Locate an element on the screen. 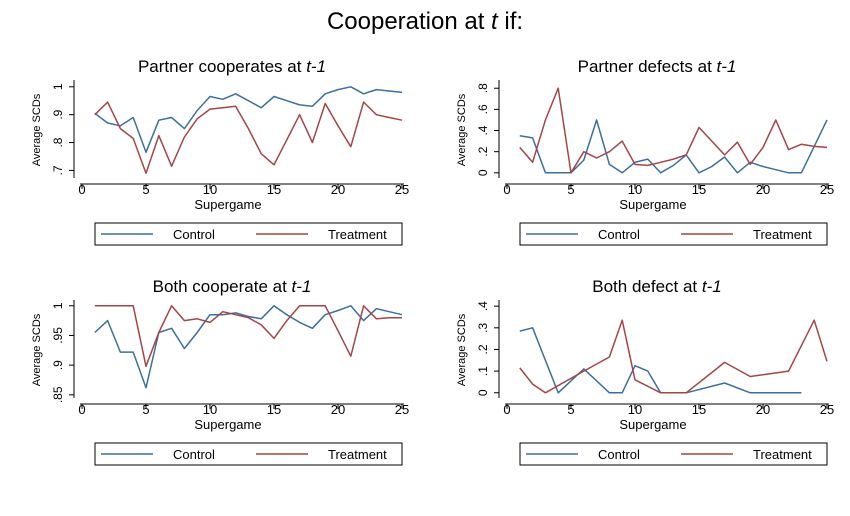 The image size is (850, 516). y-tick-label: .1 is located at coordinates (483, 371).